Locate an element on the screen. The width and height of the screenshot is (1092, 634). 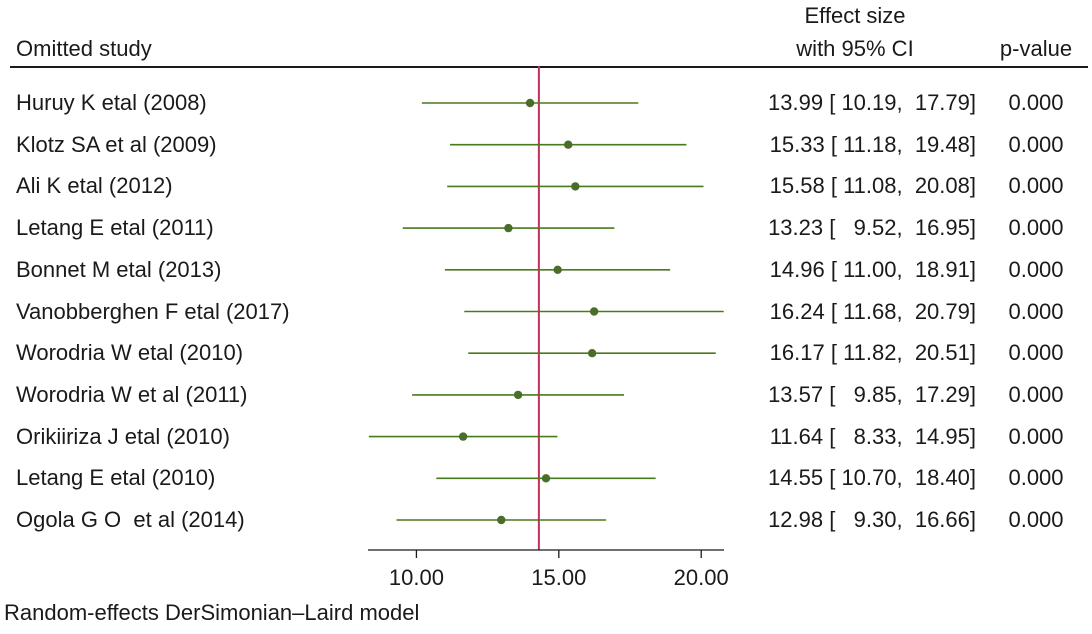
ci-value: 13.99 [ 10.19, 17.79] is located at coordinates (872, 102).